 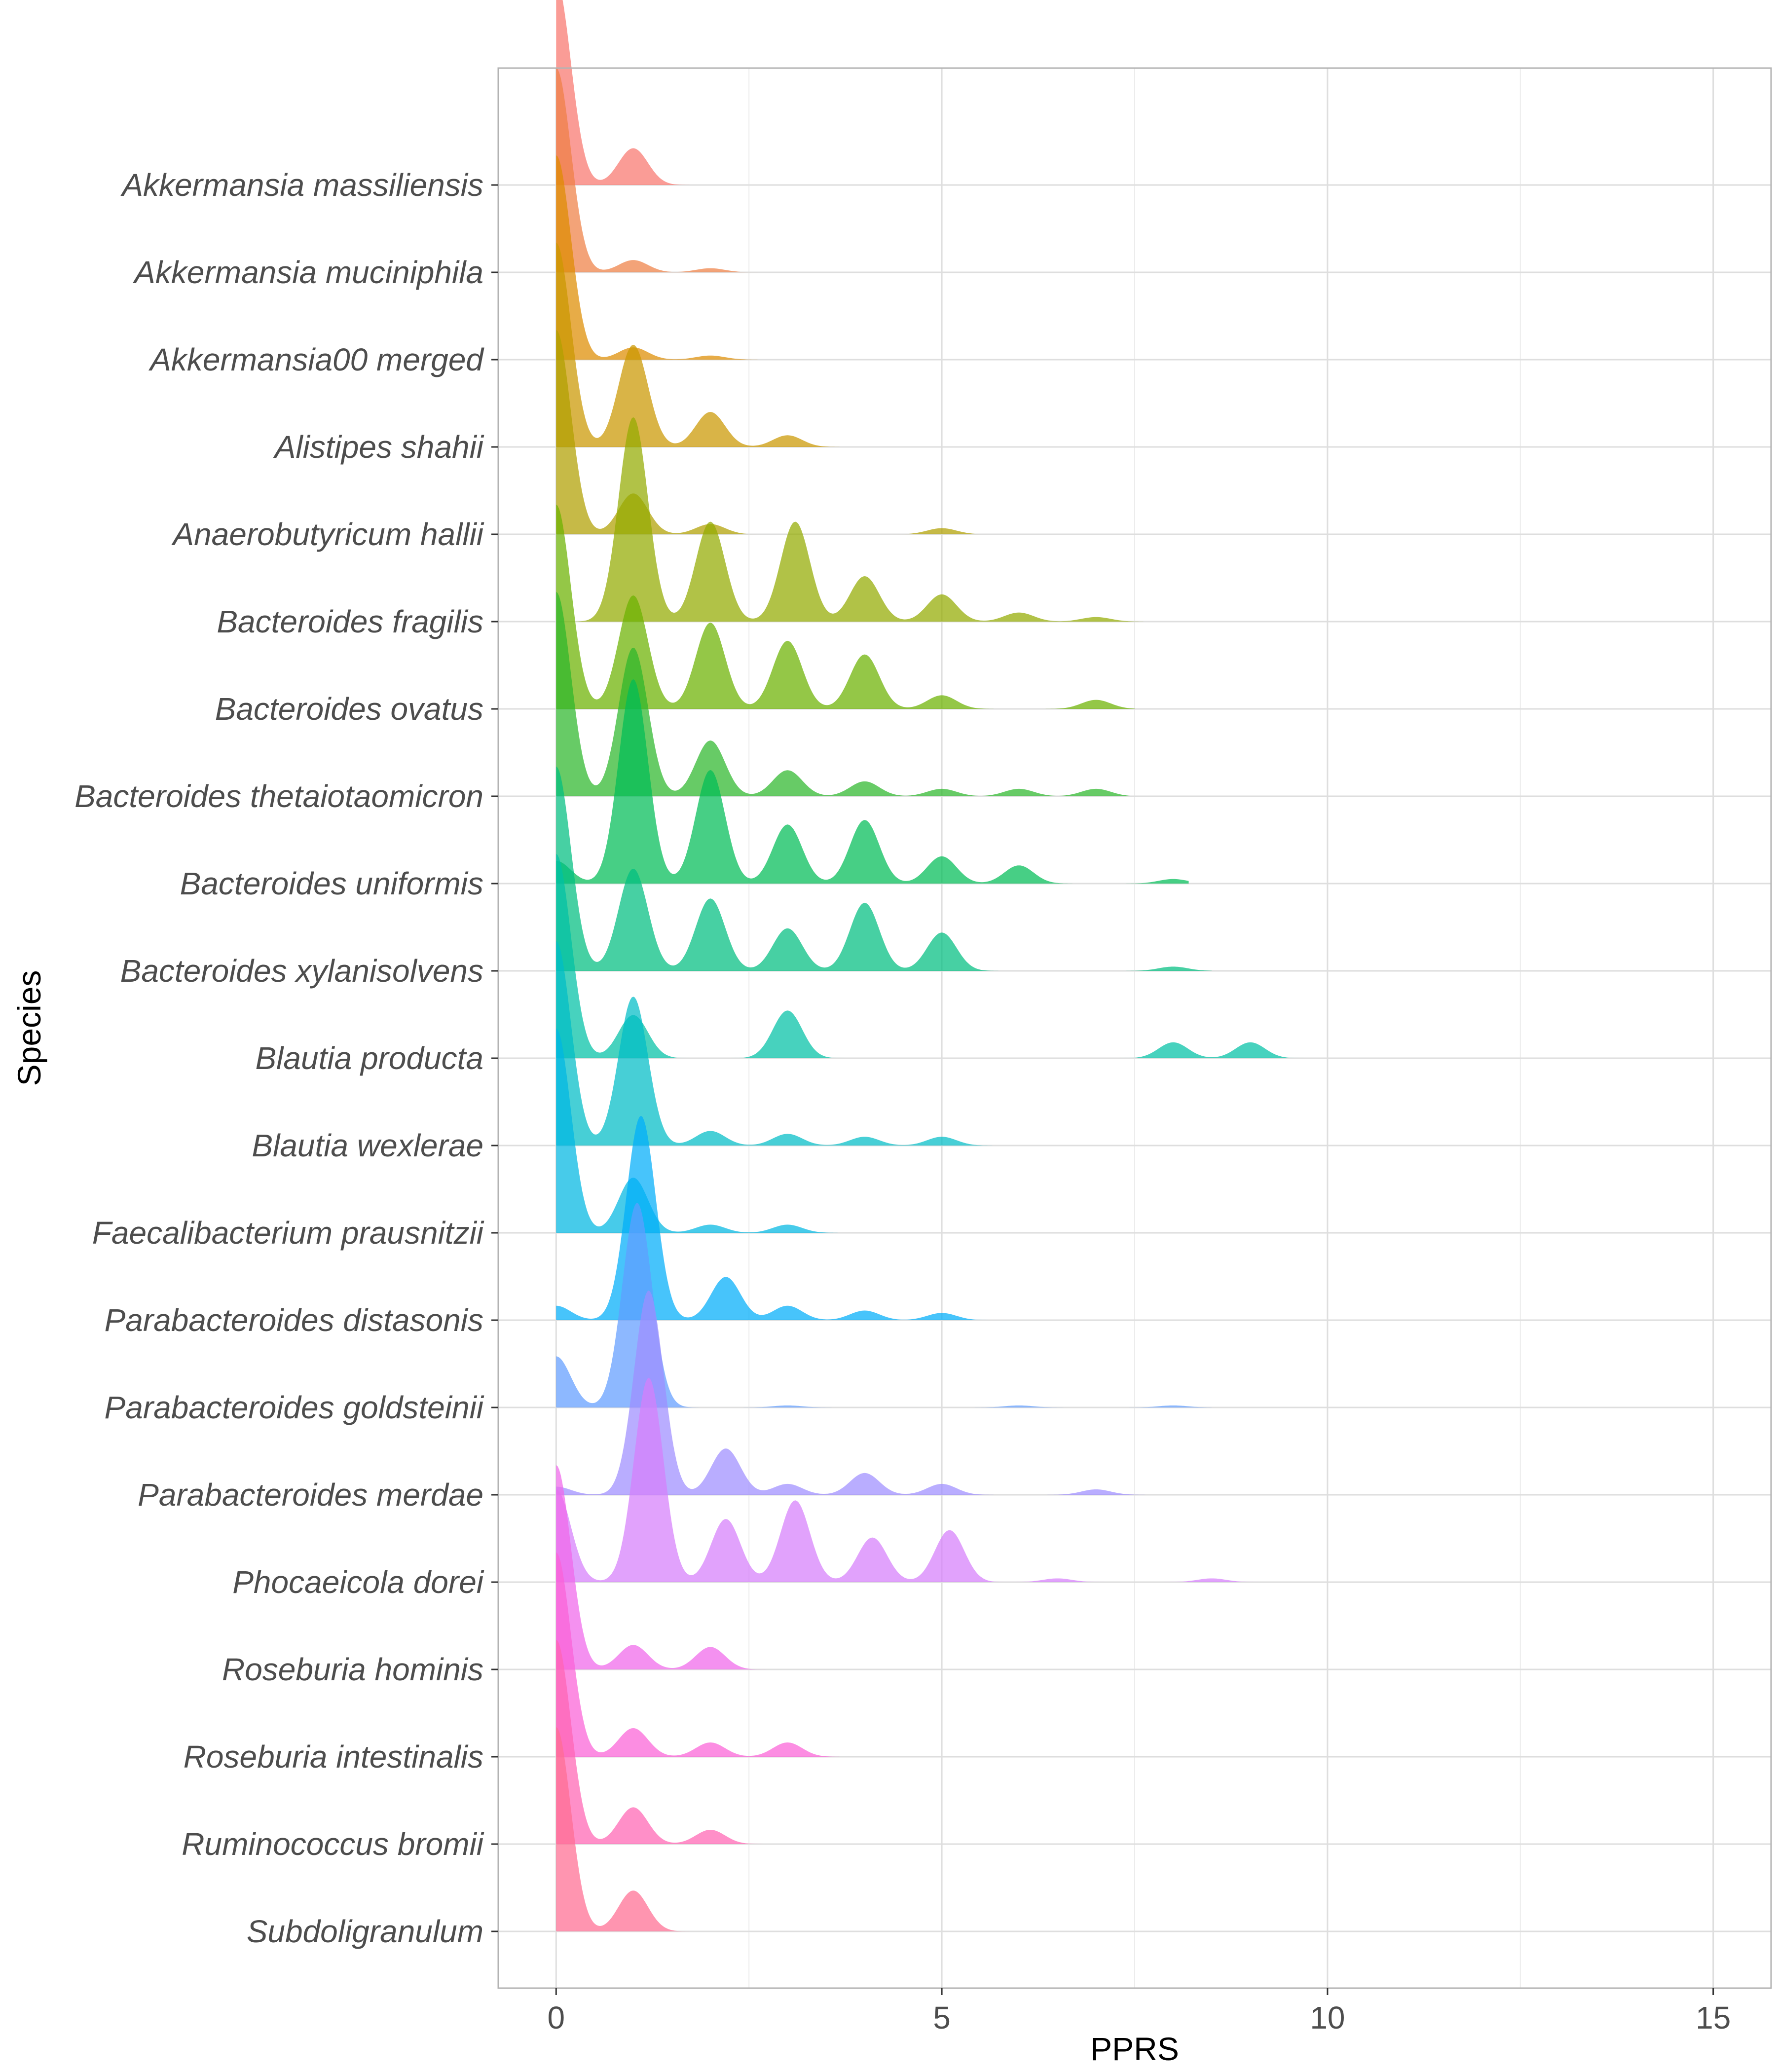 I want to click on y-tick-label: Ruminococcus bromii, so click(x=333, y=1844).